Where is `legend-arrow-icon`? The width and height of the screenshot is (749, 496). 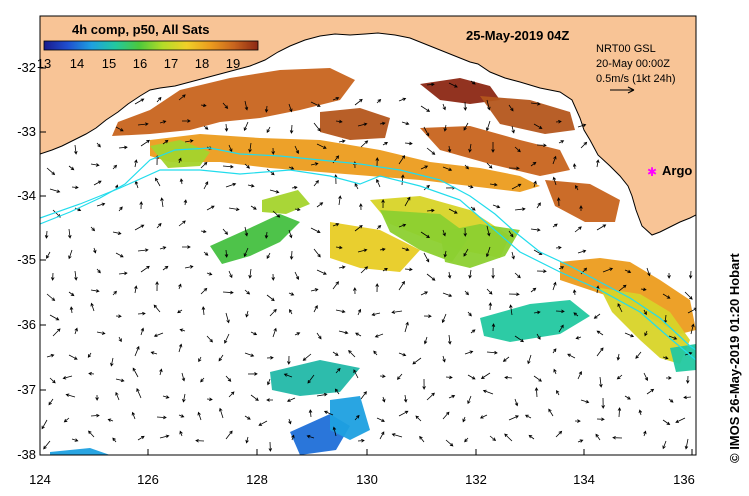
legend-arrow-icon is located at coordinates (631, 90).